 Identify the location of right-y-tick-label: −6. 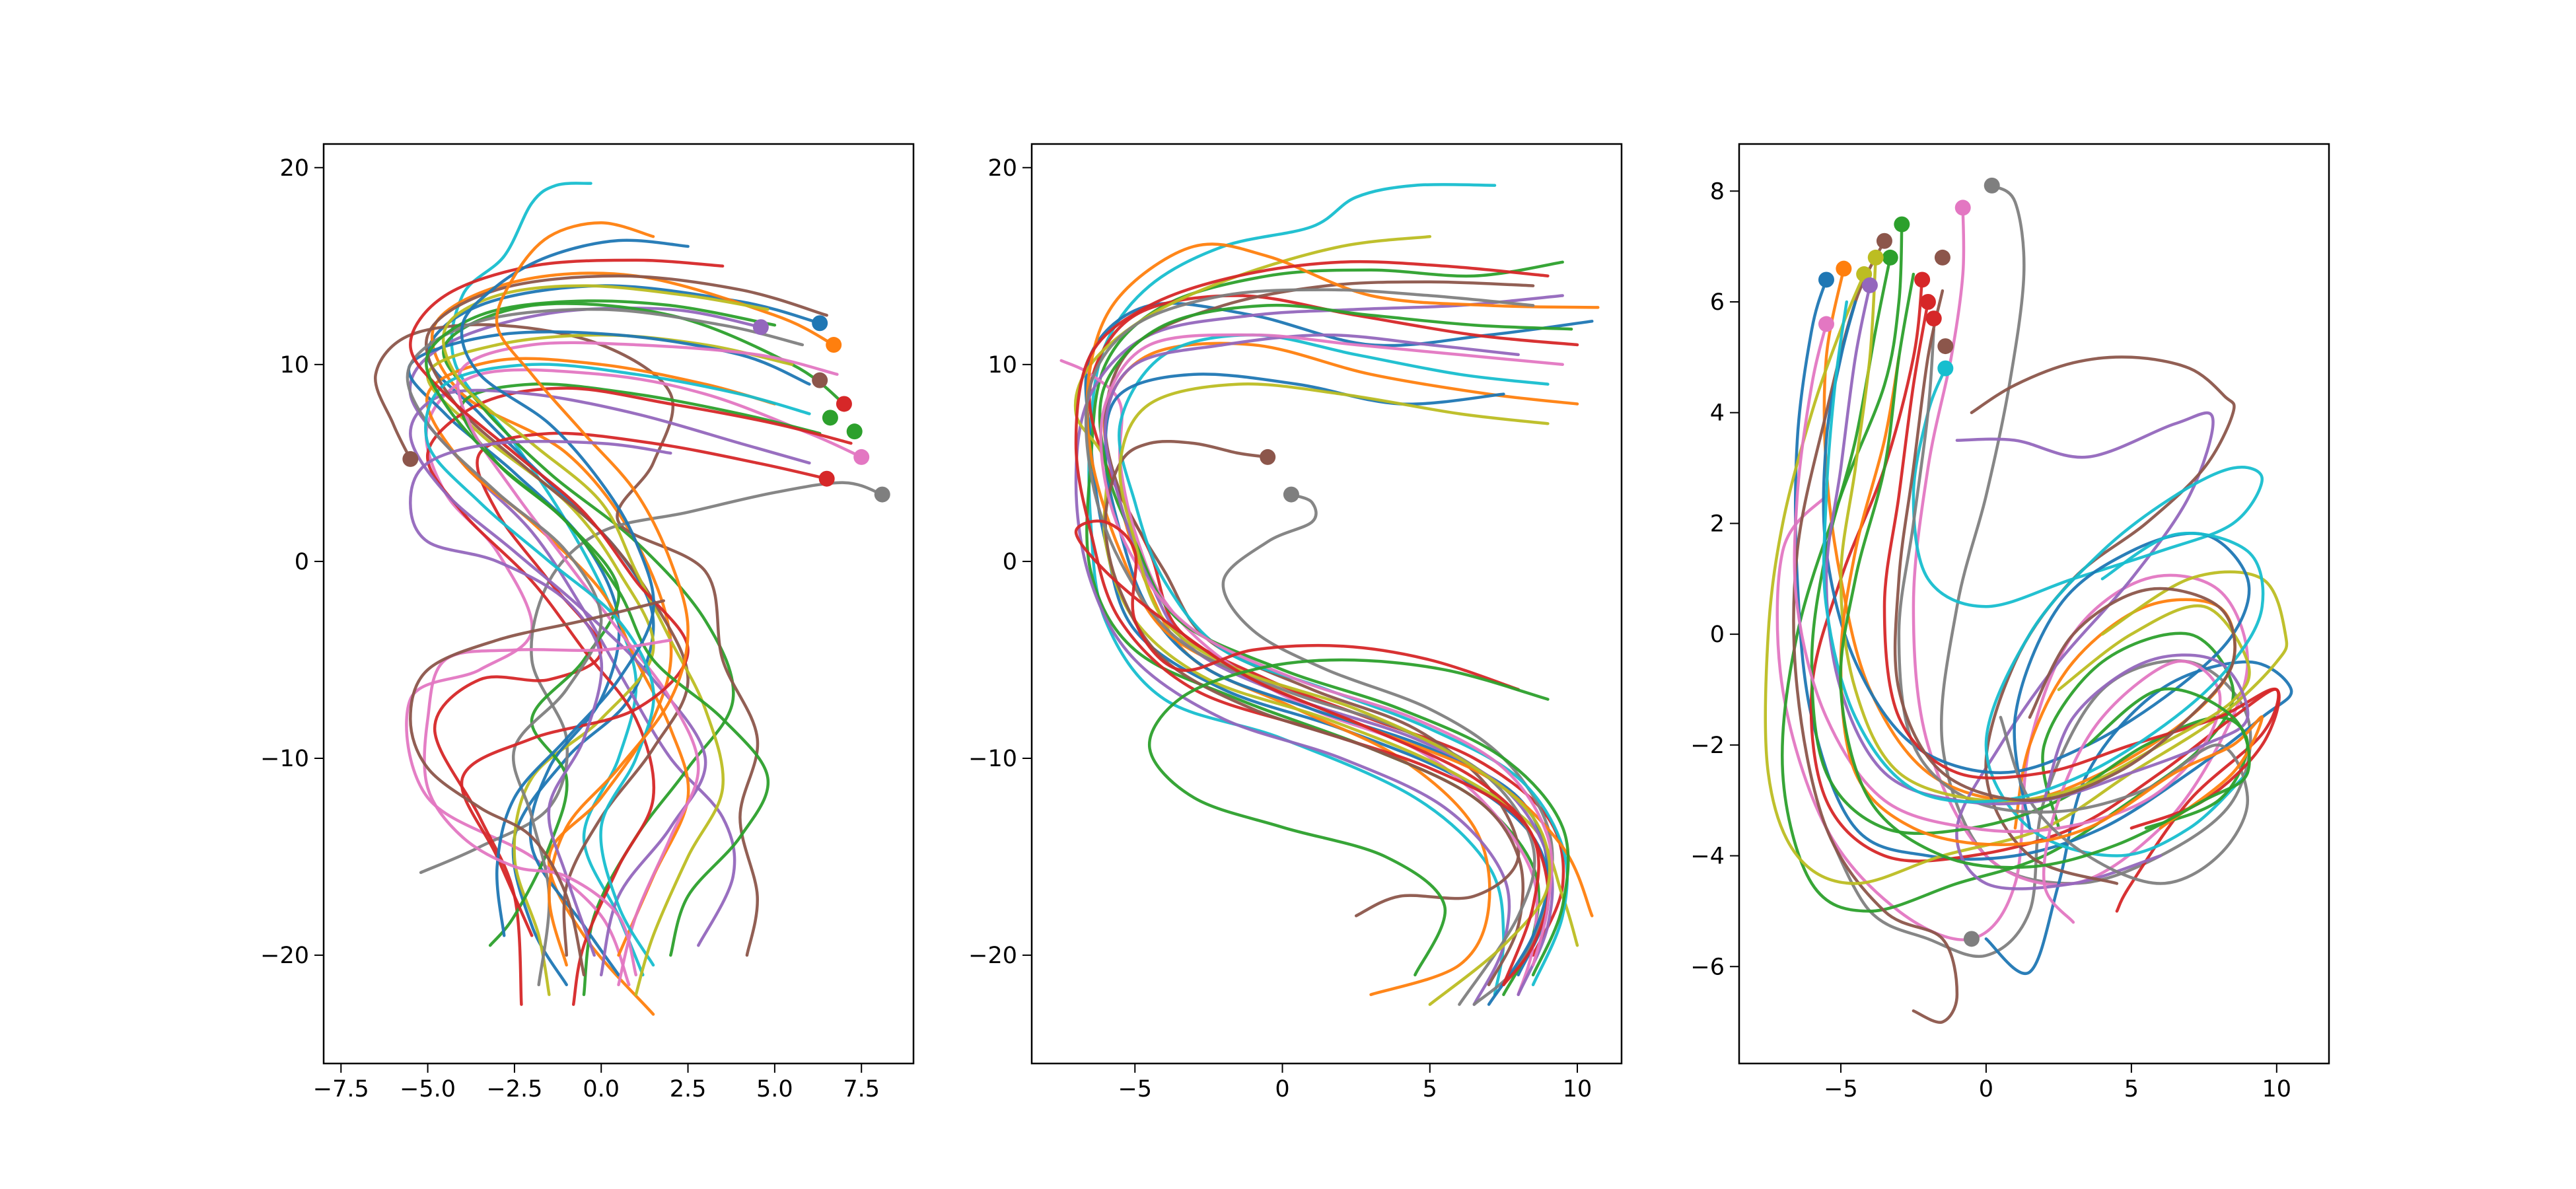
(1708, 967).